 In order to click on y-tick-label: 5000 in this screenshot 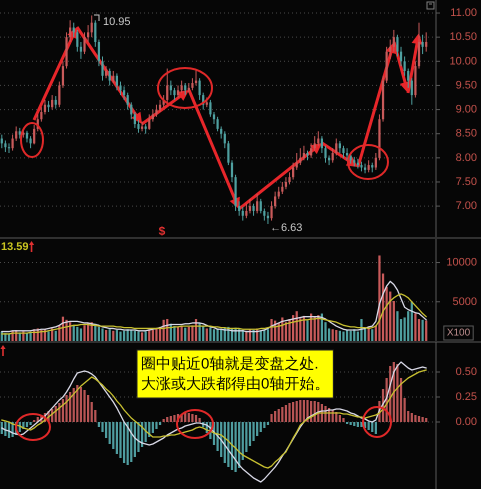, I will do `click(464, 302)`.